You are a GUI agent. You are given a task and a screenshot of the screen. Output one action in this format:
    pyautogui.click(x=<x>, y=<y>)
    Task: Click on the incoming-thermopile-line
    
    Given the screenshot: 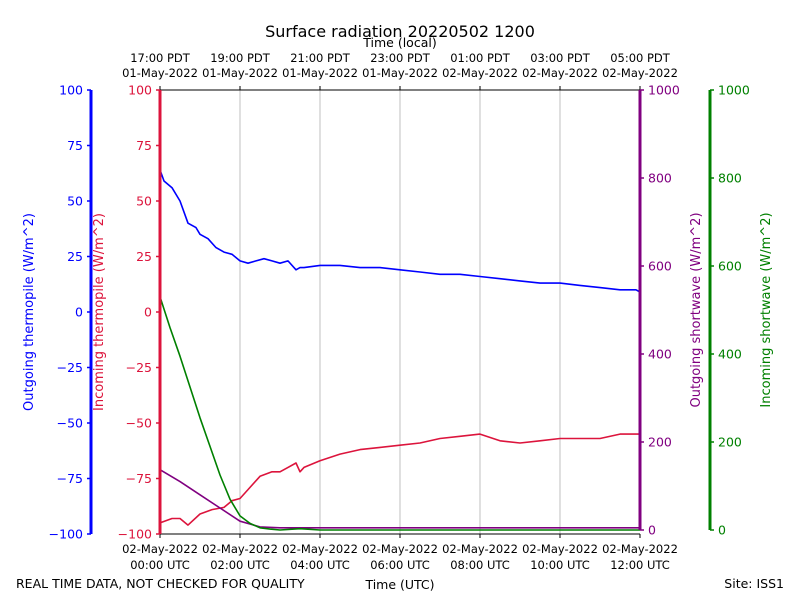 What is the action you would take?
    pyautogui.click(x=399, y=479)
    